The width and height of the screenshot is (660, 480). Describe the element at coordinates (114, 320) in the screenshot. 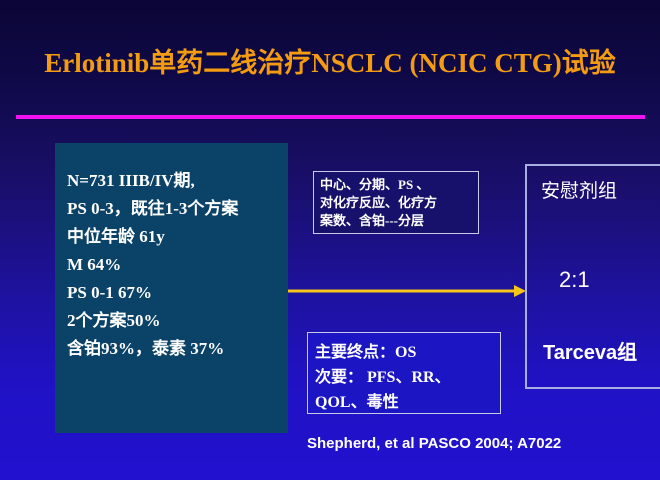

I see `population-line: 2个方案50%` at that location.